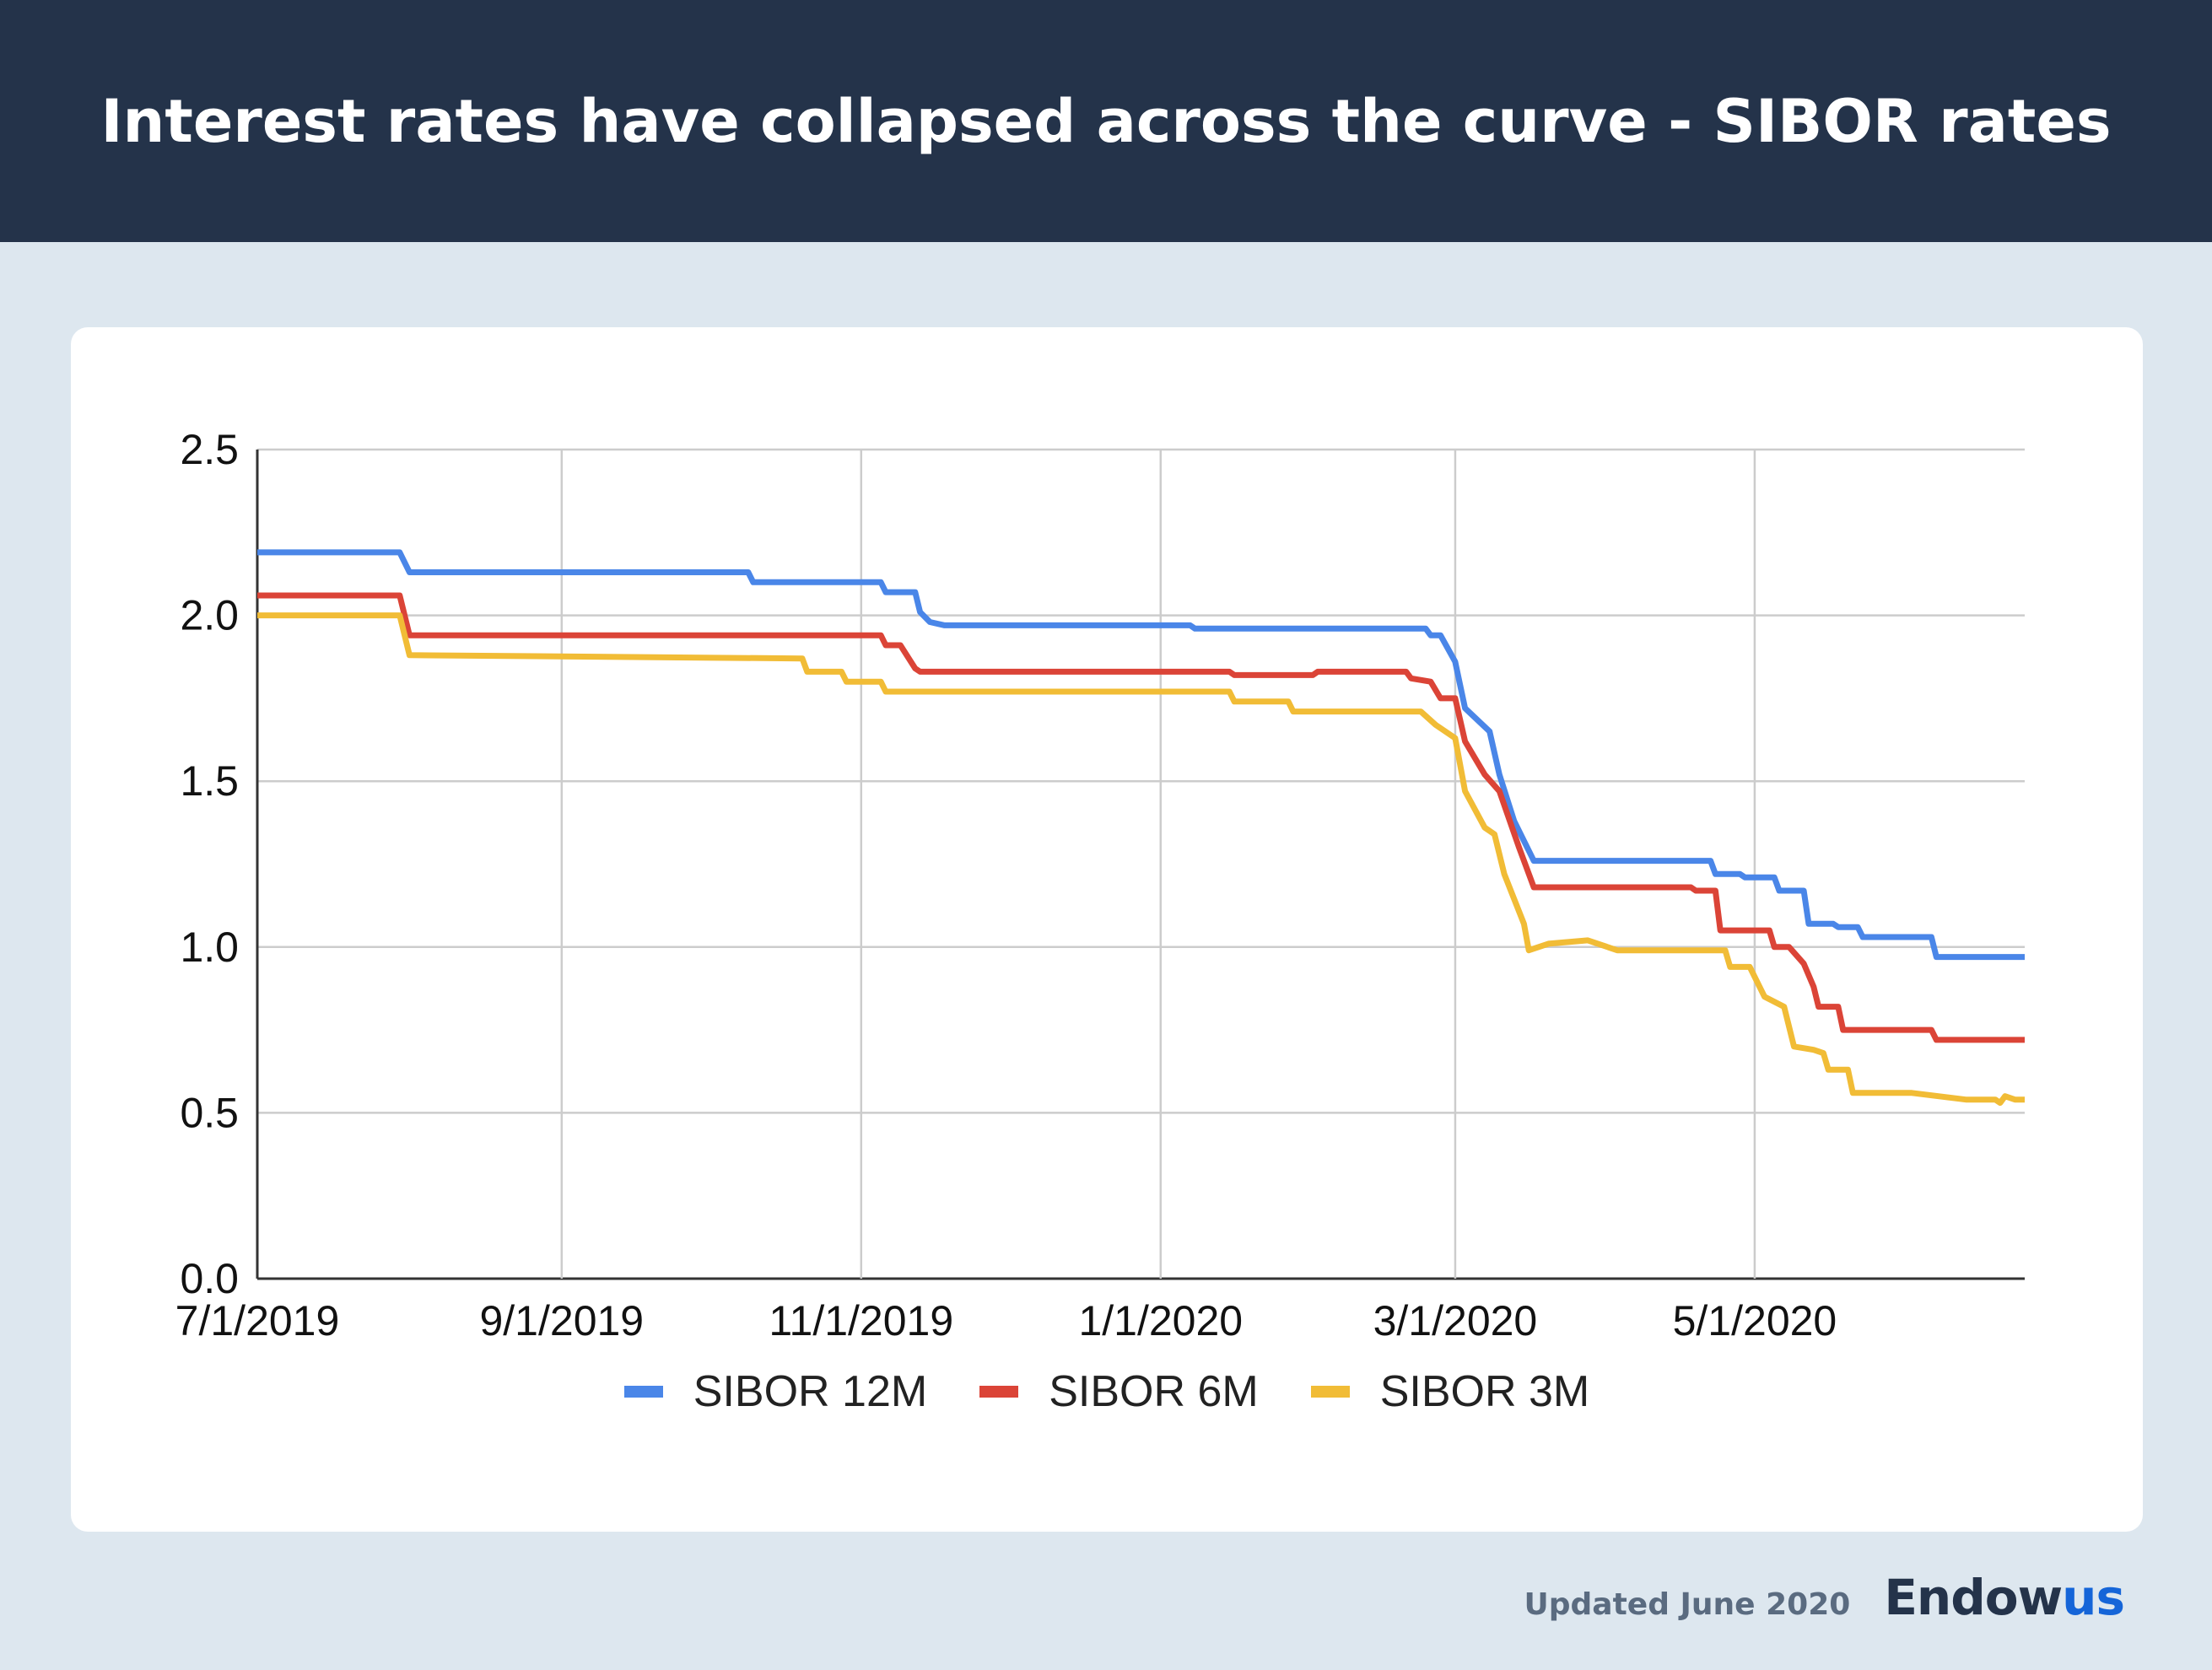 Image resolution: width=2212 pixels, height=1670 pixels. What do you see at coordinates (209, 450) in the screenshot?
I see `y-tick-label: 2.5` at bounding box center [209, 450].